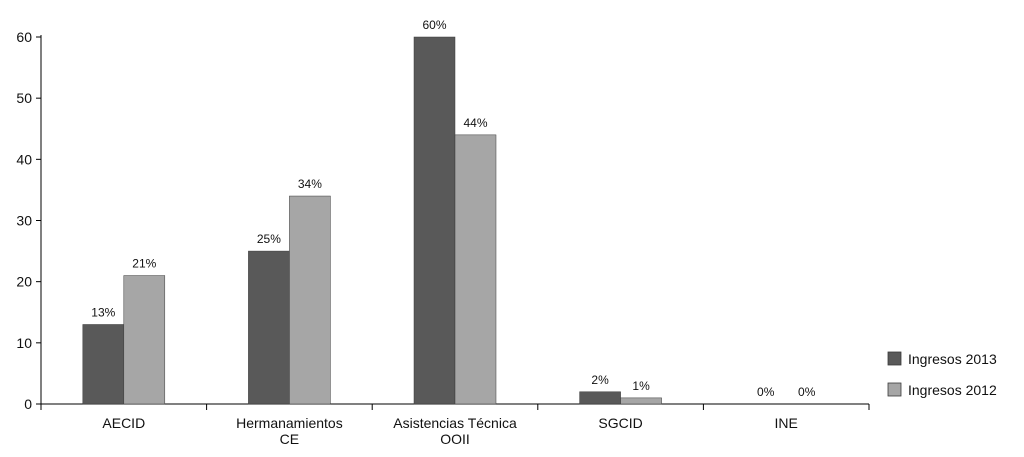  Describe the element at coordinates (28, 404) in the screenshot. I see `y-tick-label: 0` at that location.